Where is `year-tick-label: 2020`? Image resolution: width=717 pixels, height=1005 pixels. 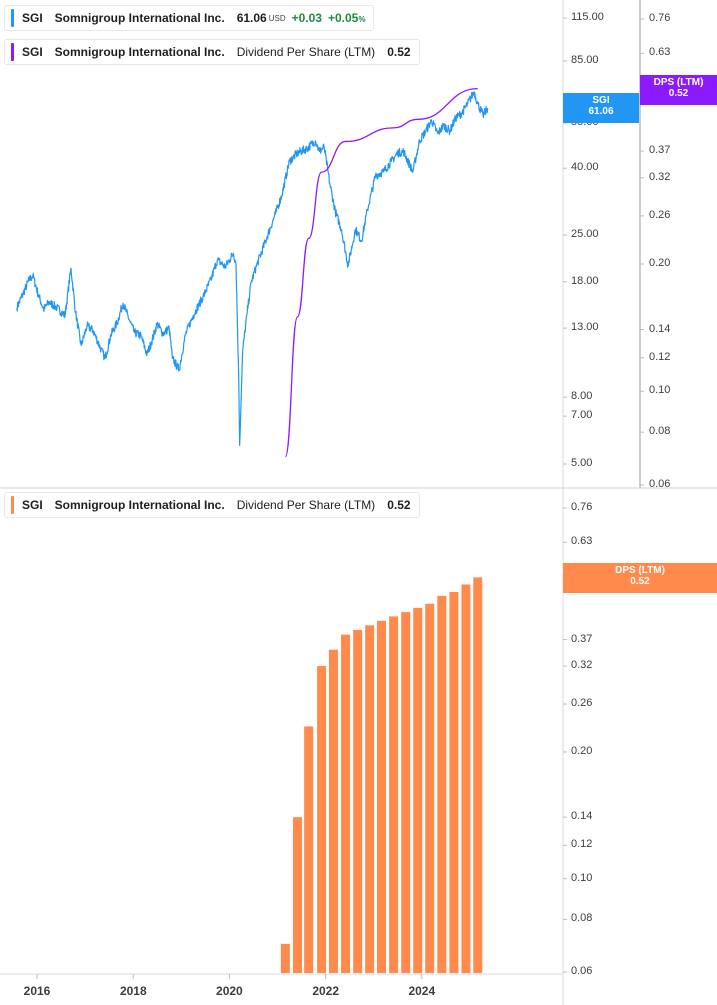 year-tick-label: 2020 is located at coordinates (229, 991).